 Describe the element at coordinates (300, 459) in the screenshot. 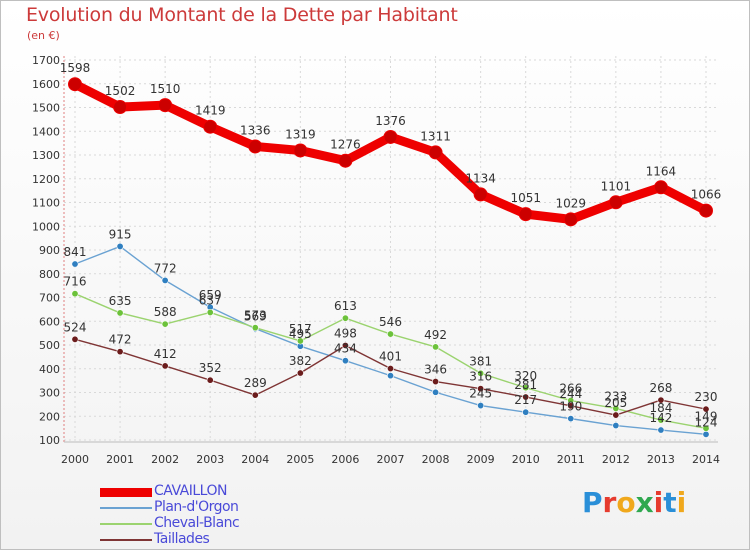

I see `x-tick-label: 2005` at that location.